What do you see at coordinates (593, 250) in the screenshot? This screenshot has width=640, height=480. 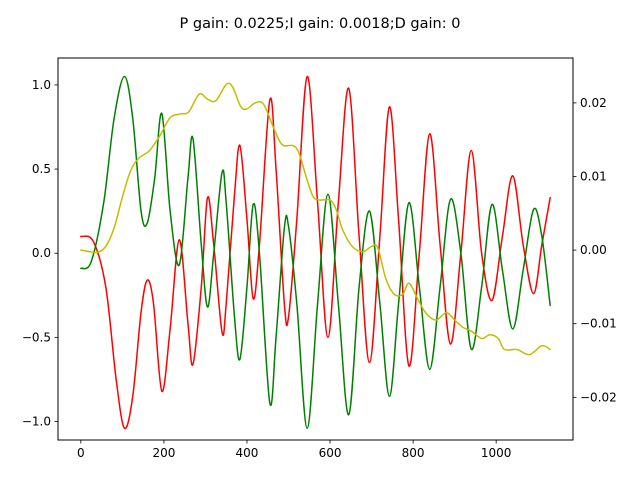 I see `y2-tick-label: 0.00` at bounding box center [593, 250].